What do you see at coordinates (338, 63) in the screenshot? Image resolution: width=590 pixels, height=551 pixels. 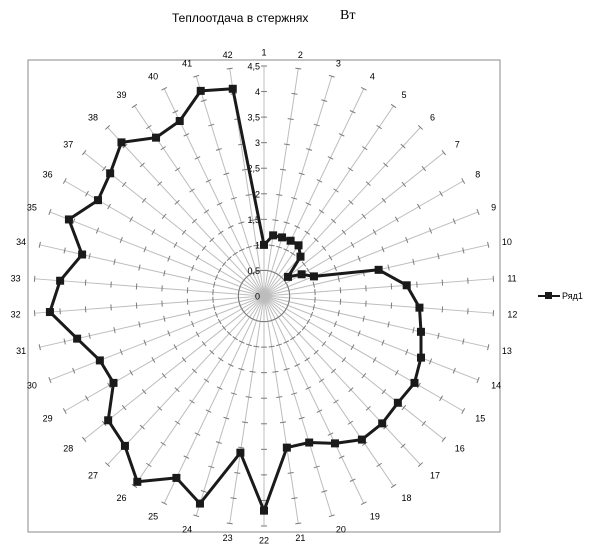 I see `category-label-3: 3` at bounding box center [338, 63].